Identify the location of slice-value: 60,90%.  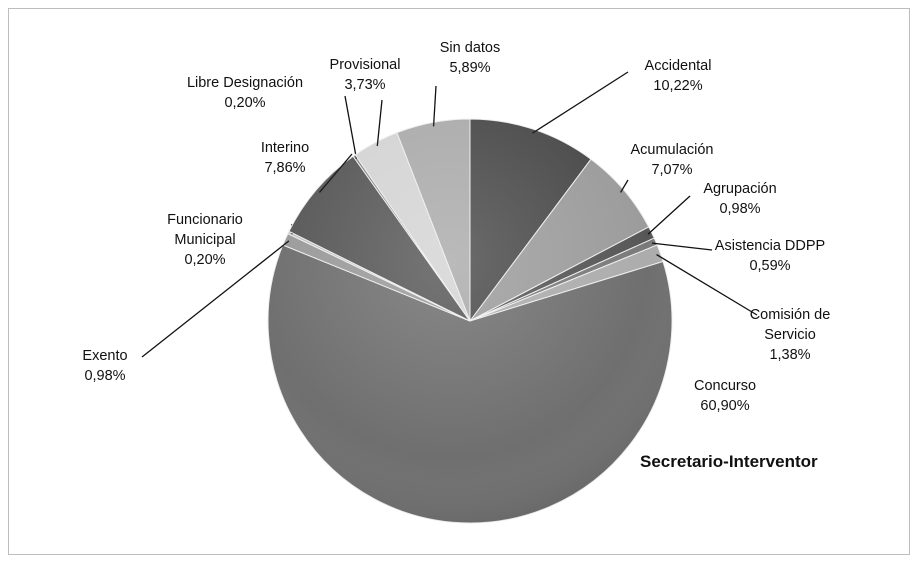
(725, 406).